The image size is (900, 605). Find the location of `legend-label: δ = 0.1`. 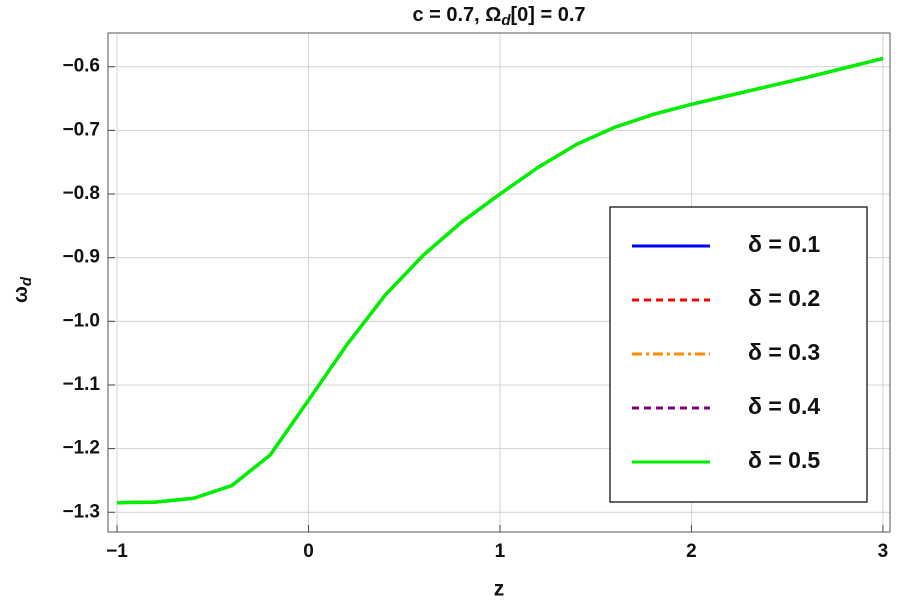

legend-label: δ = 0.1 is located at coordinates (784, 244).